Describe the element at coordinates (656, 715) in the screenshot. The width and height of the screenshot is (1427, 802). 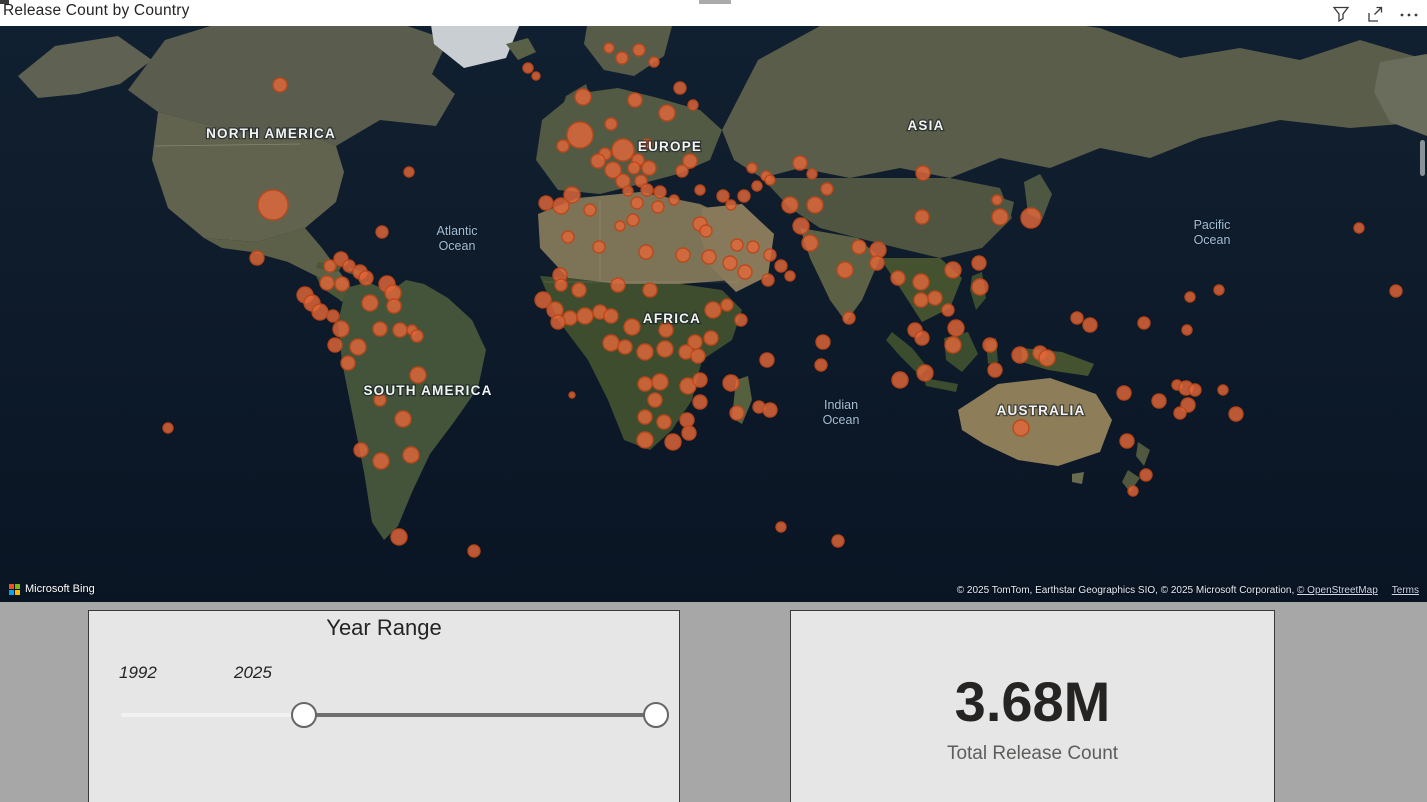
I see `slider-handle-end` at that location.